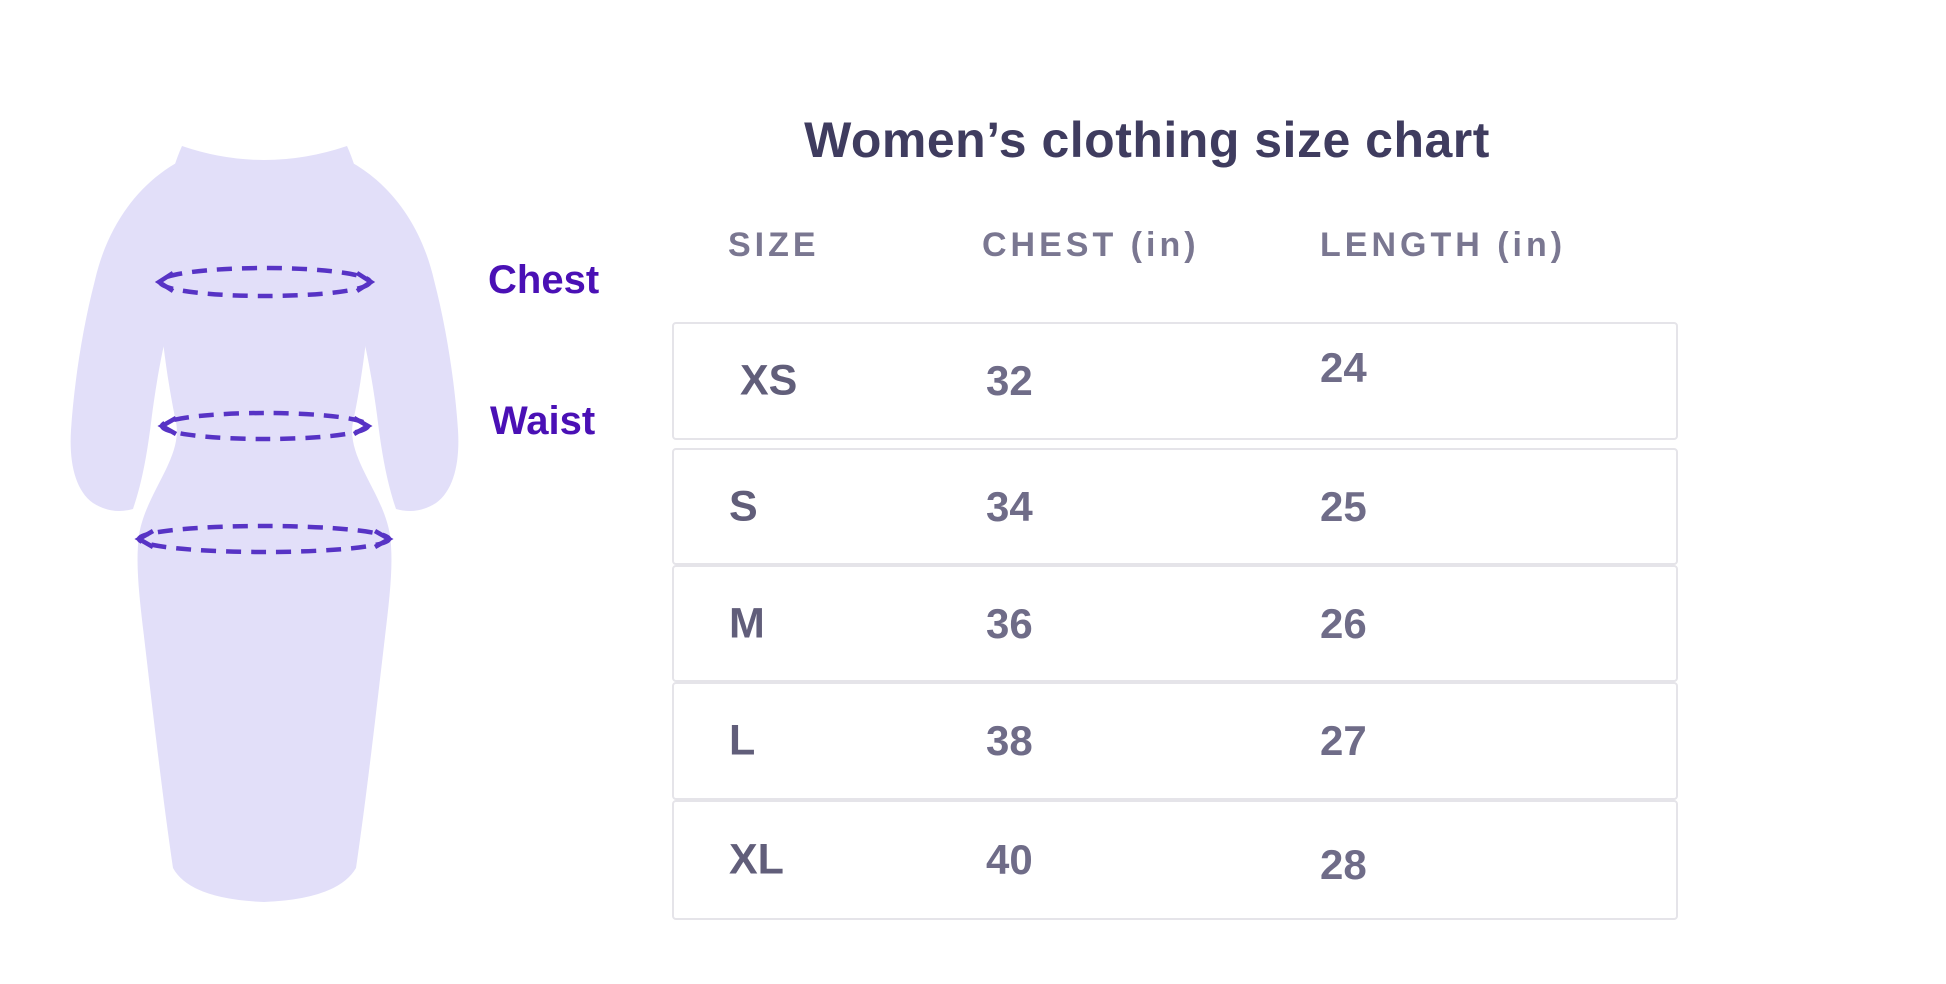 Image resolution: width=1946 pixels, height=984 pixels. Describe the element at coordinates (394, 331) in the screenshot. I see `dress-right-sleeve` at that location.